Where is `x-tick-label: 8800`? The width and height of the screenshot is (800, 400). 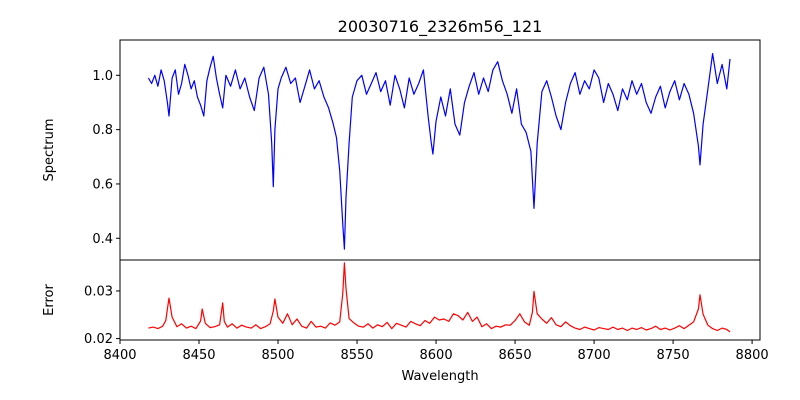 x-tick-label: 8800 is located at coordinates (752, 355).